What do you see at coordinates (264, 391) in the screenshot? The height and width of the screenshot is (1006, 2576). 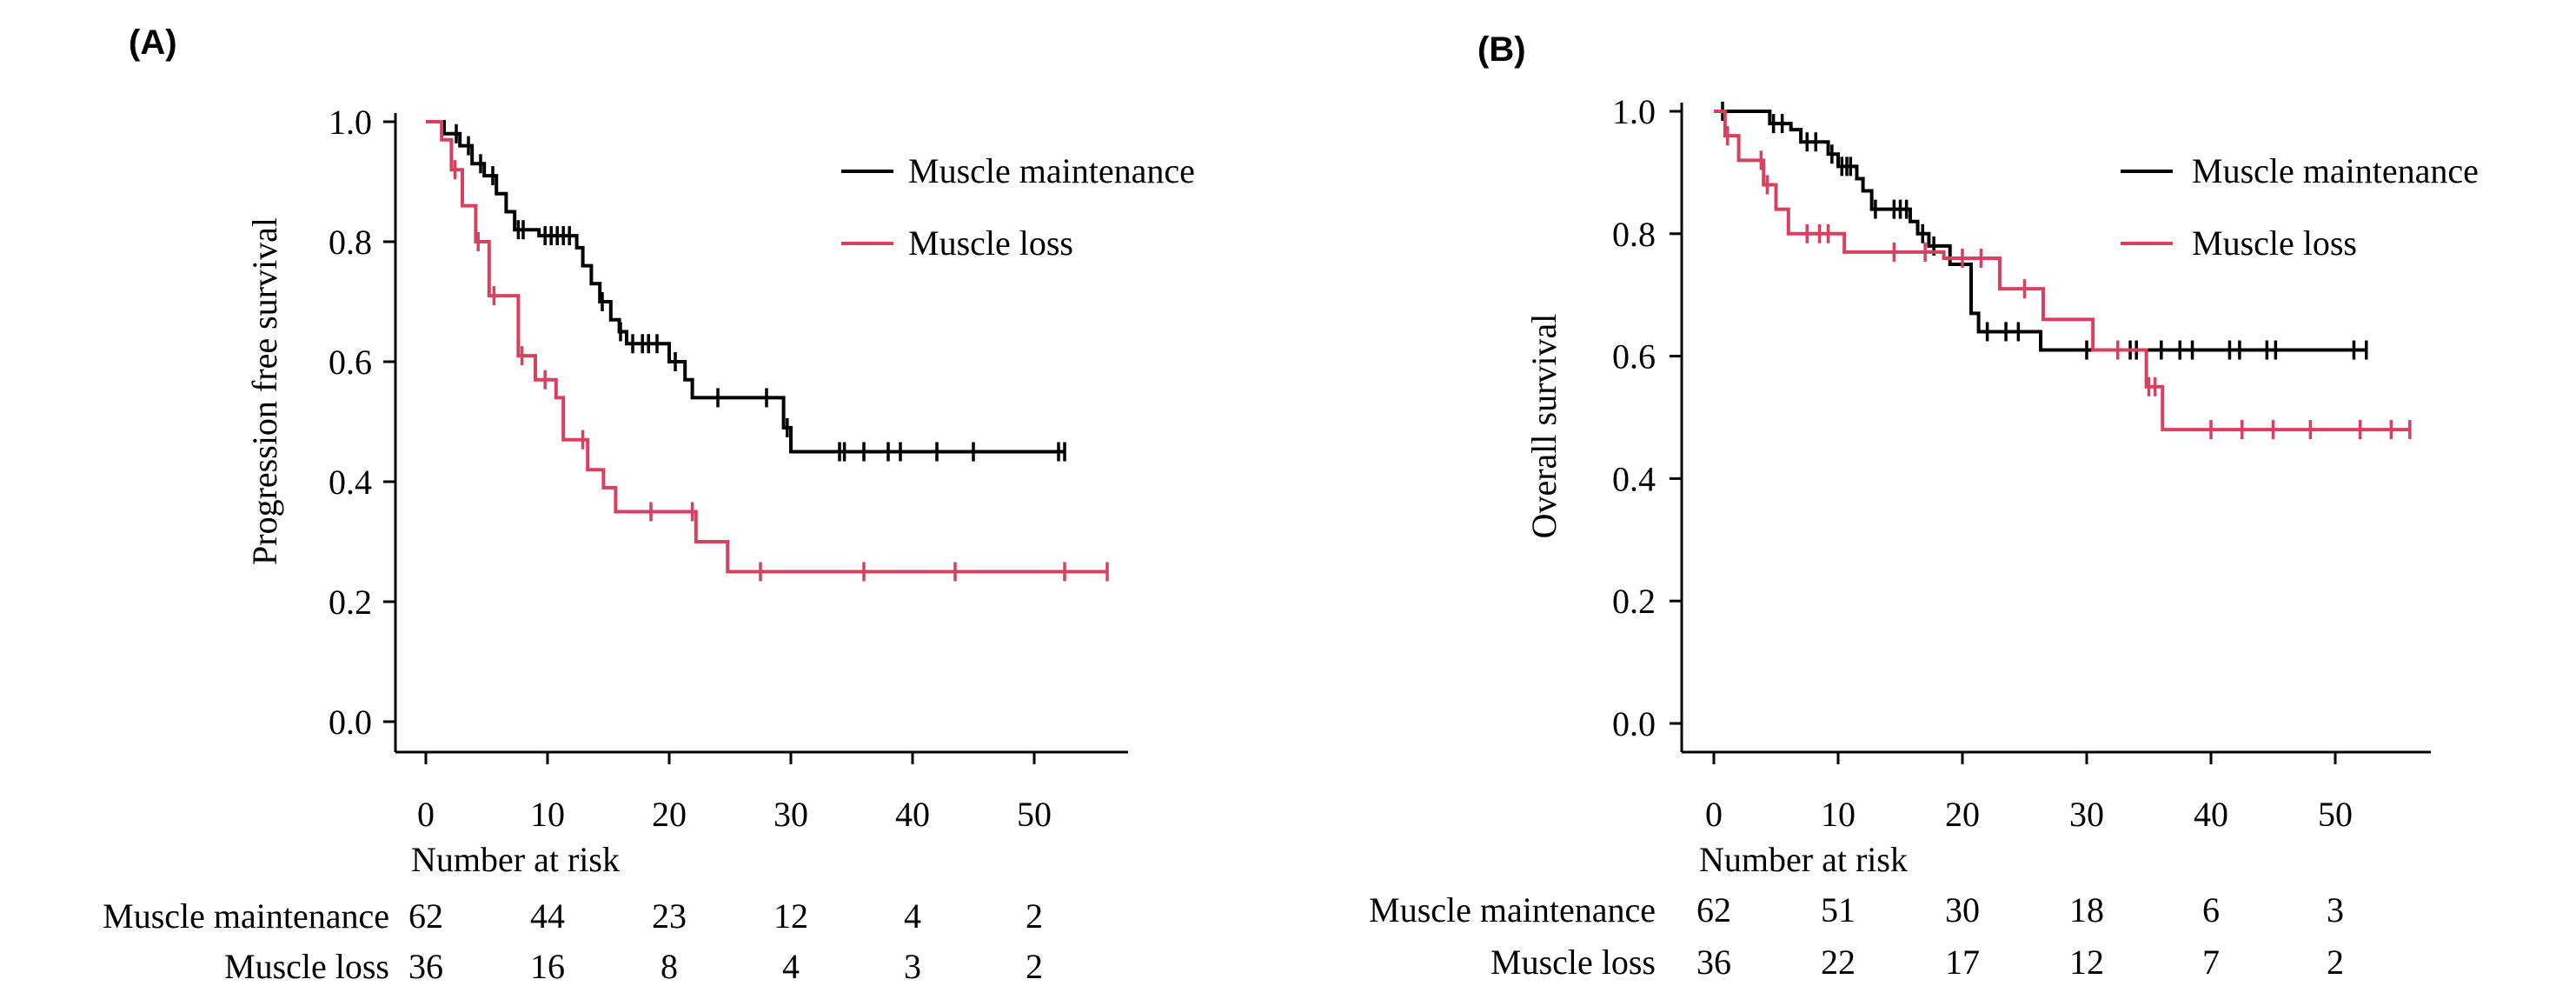 I see `y-axis-label-a: Progression free survival` at bounding box center [264, 391].